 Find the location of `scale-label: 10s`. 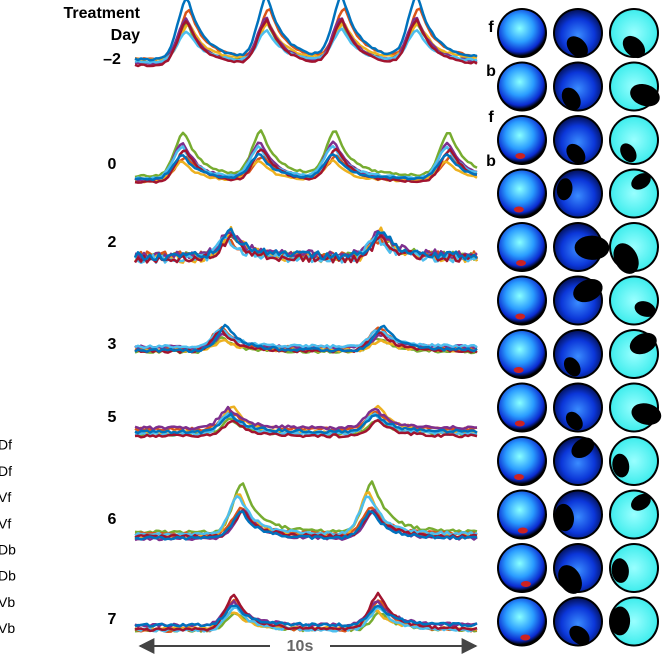

scale-label: 10s is located at coordinates (300, 646).